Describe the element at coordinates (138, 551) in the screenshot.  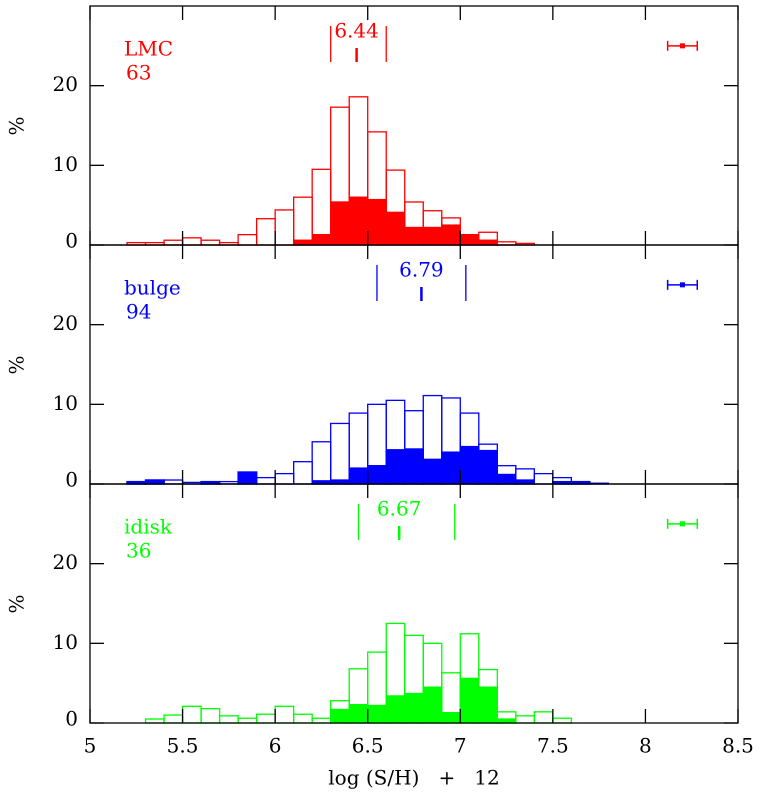
I see `sample-count: 36` at that location.